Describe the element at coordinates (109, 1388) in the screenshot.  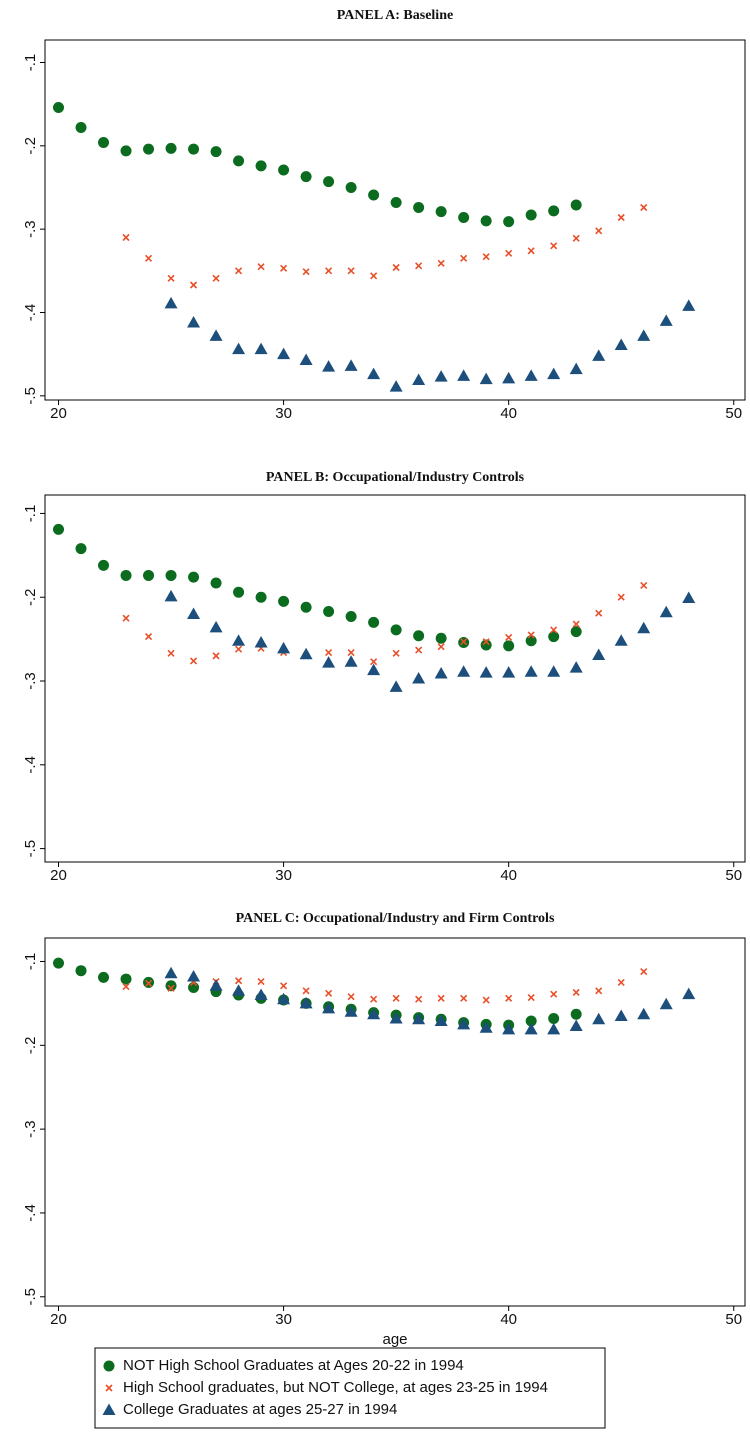
I see `legend-marker` at that location.